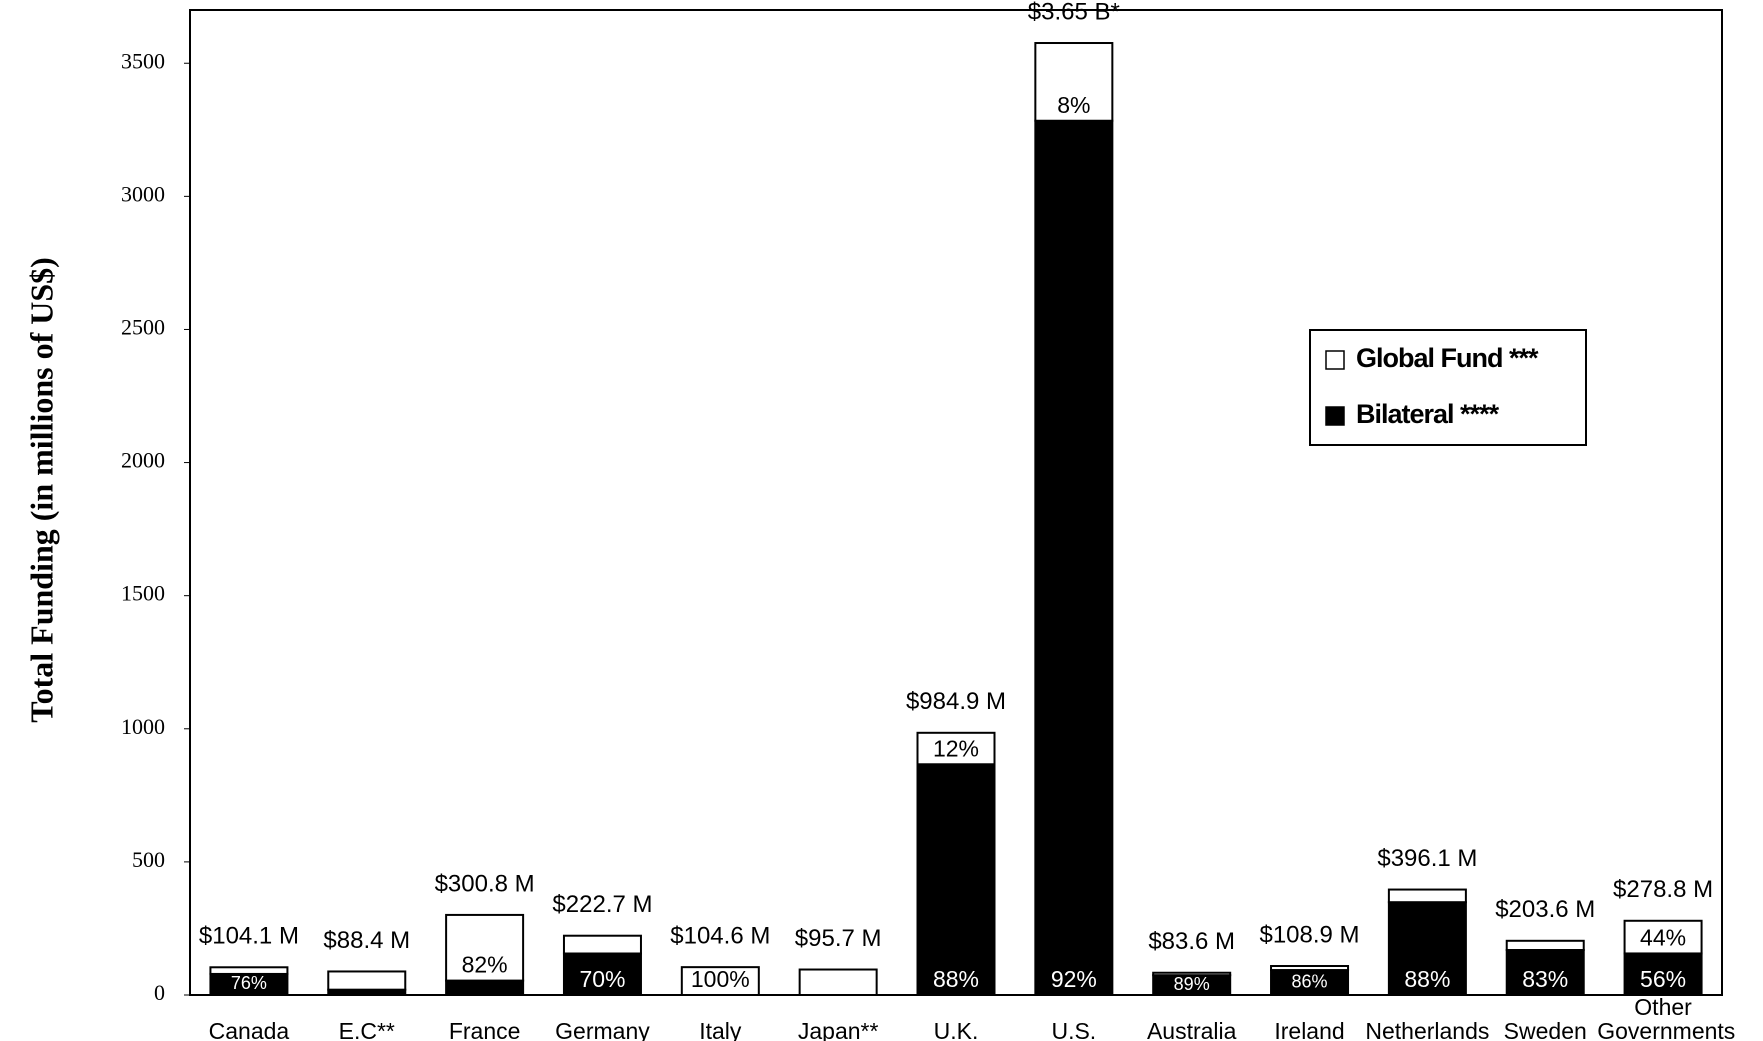 The width and height of the screenshot is (1763, 1041). Describe the element at coordinates (485, 1029) in the screenshot. I see `x-tick-label: France` at that location.